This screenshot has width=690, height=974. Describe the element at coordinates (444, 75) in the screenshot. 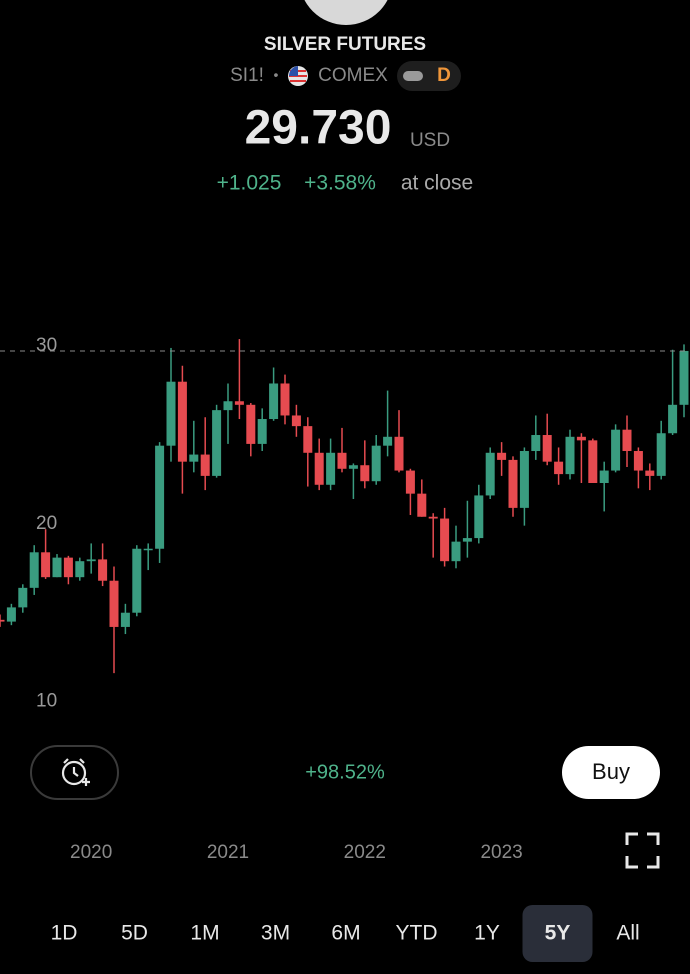

I see `badge-label: D` at that location.